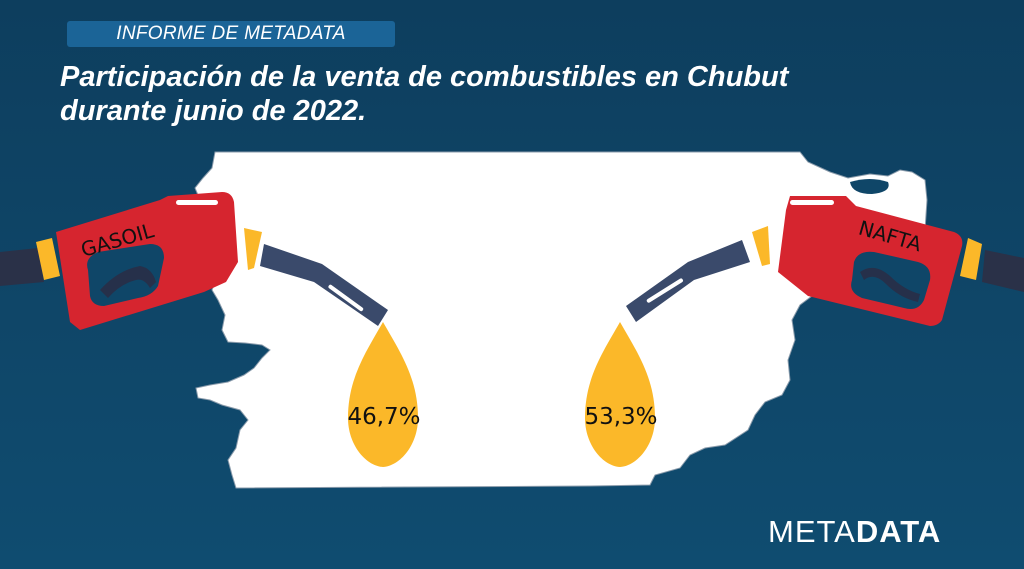 The image size is (1024, 569). I want to click on gasoil-drop, so click(383, 394).